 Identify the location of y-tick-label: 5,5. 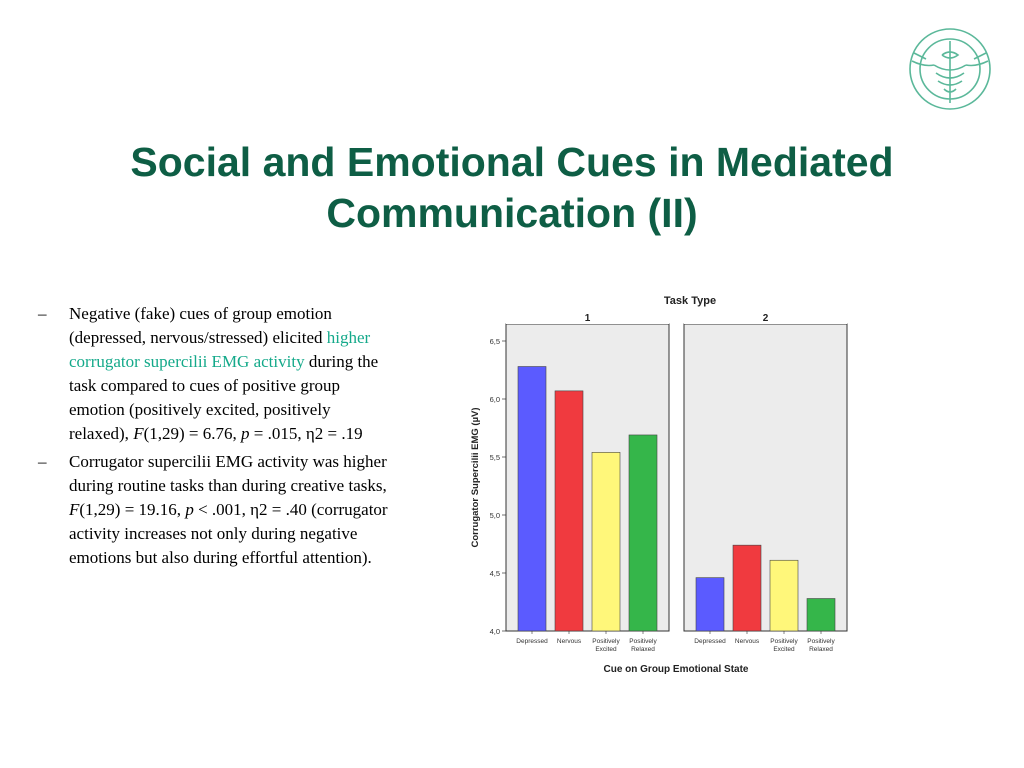
(495, 457).